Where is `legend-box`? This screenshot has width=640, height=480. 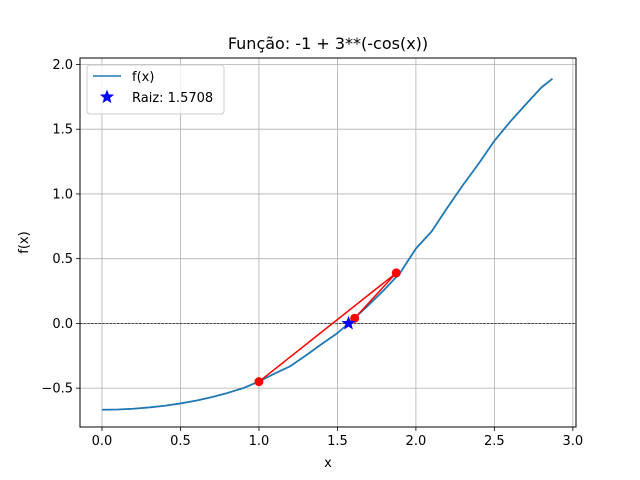 legend-box is located at coordinates (155, 89).